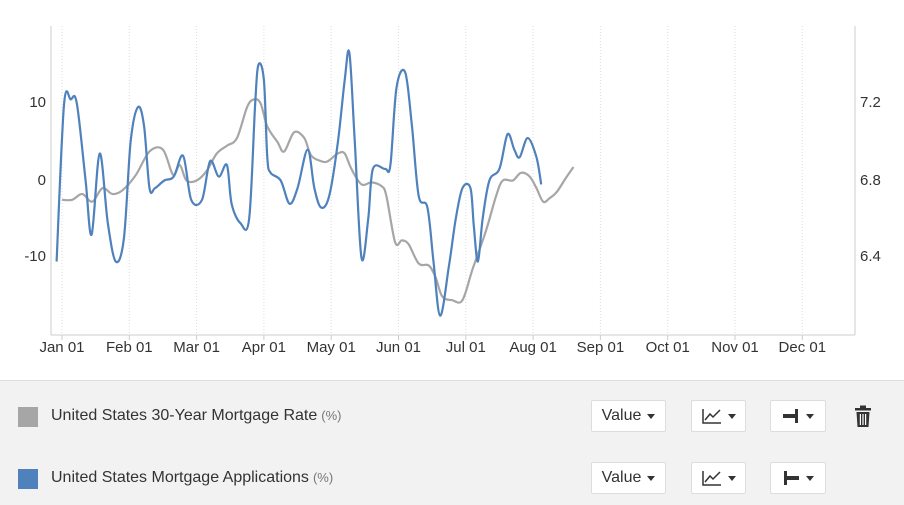 The height and width of the screenshot is (505, 904). I want to click on x-tick-label: Nov 01, so click(735, 347).